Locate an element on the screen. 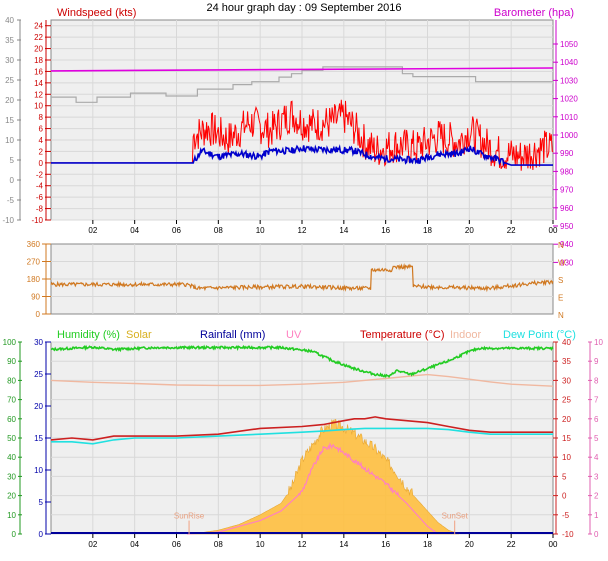 The image size is (608, 561). legend-item: Dew Point (°C) is located at coordinates (539, 335).